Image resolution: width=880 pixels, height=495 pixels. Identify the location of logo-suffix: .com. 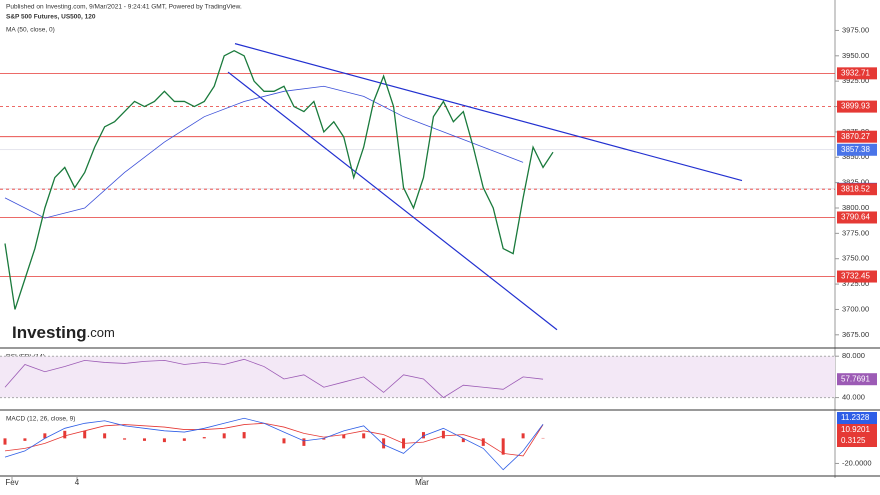
(101, 332).